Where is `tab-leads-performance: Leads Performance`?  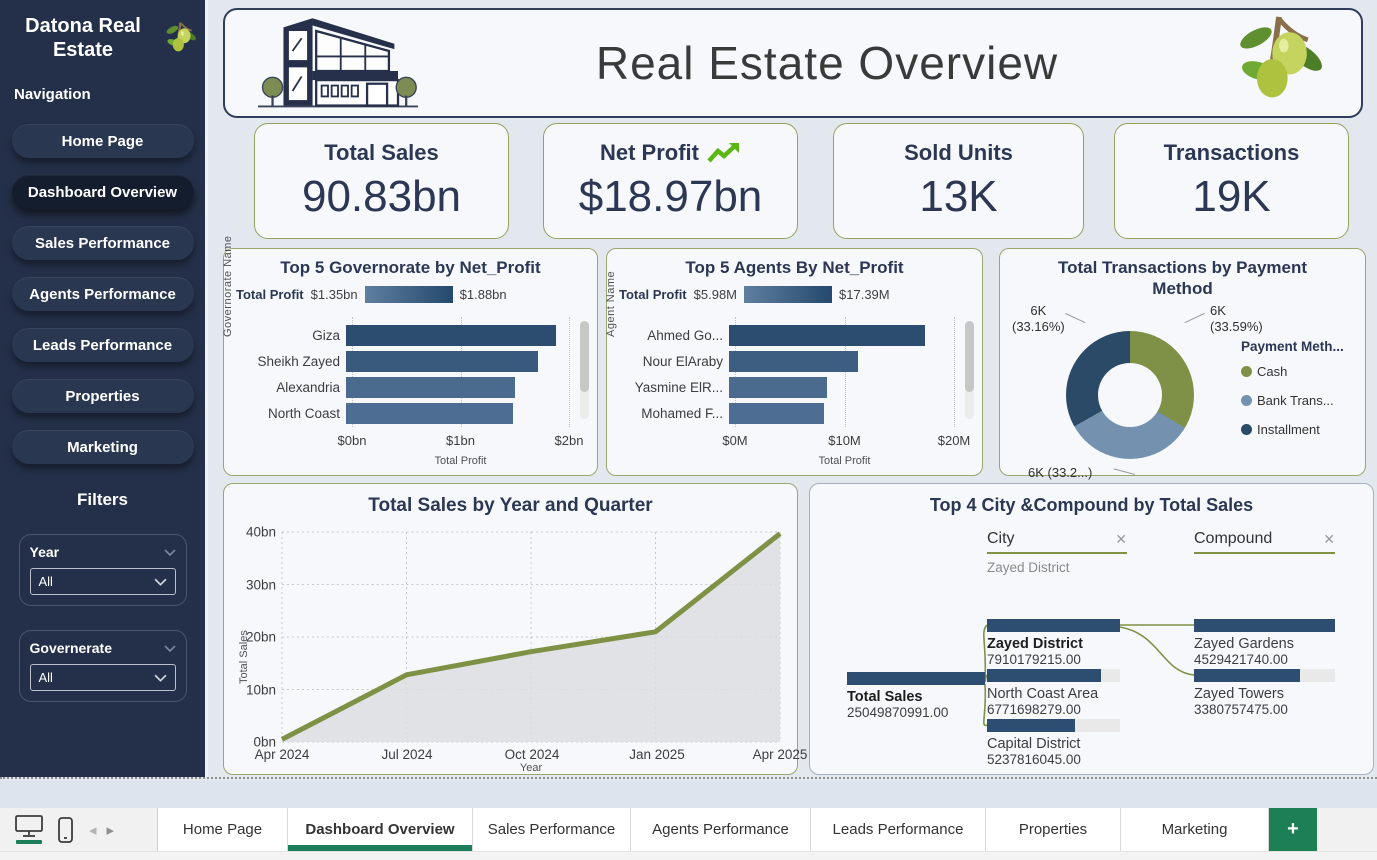
tab-leads-performance: Leads Performance is located at coordinates (898, 829).